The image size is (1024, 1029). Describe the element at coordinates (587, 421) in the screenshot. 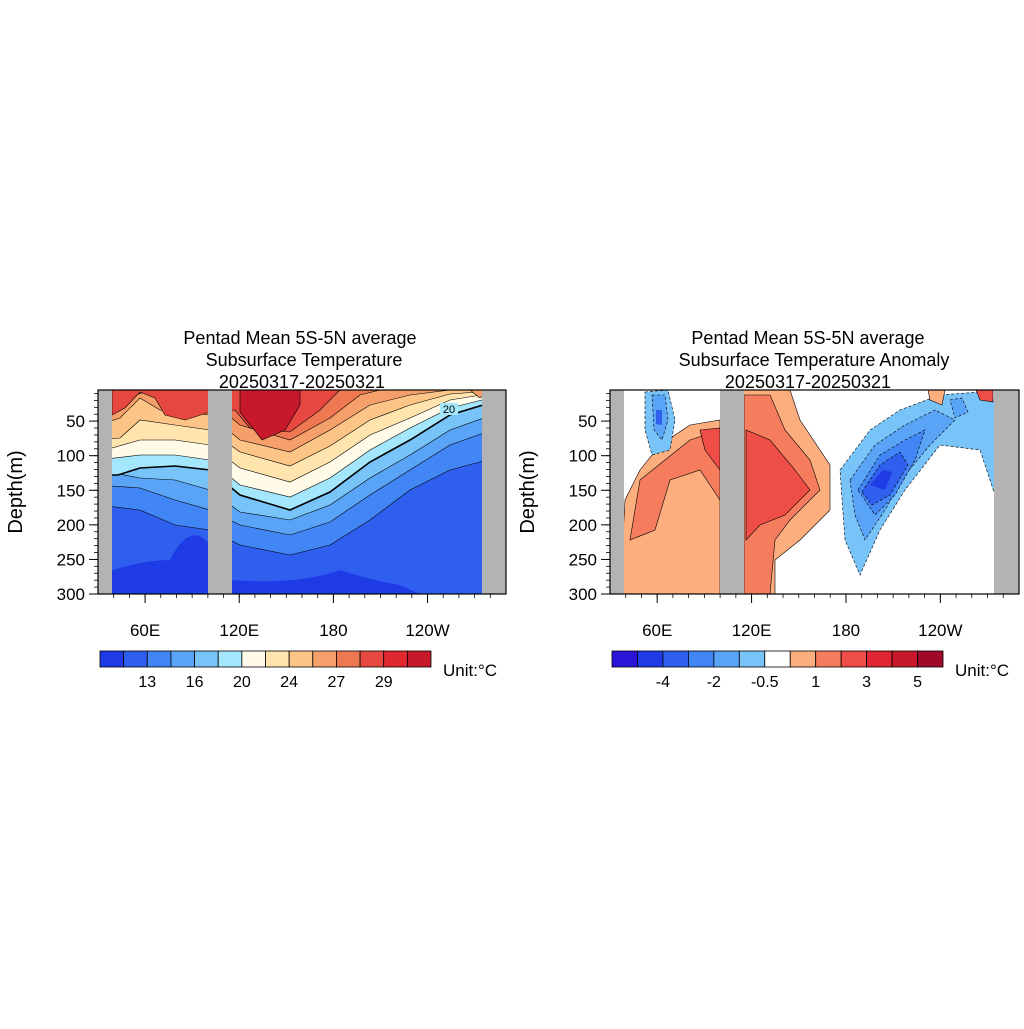

I see `anom-y-tick-label: 50` at that location.